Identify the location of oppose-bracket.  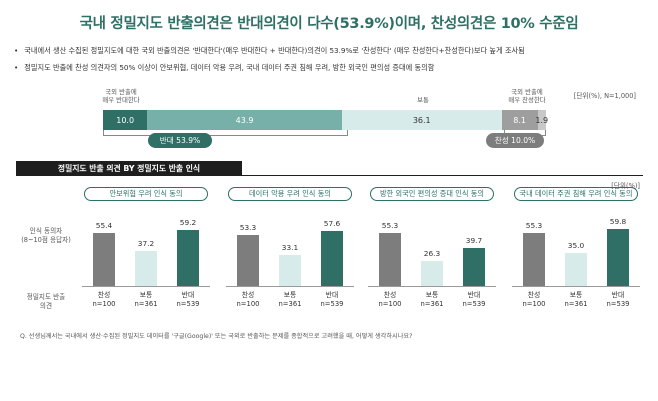
(225, 133).